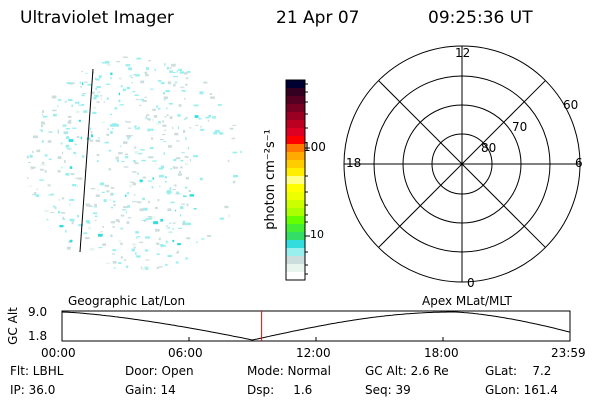 The height and width of the screenshot is (400, 600). Describe the element at coordinates (568, 353) in the screenshot. I see `xtick: 23:59` at that location.